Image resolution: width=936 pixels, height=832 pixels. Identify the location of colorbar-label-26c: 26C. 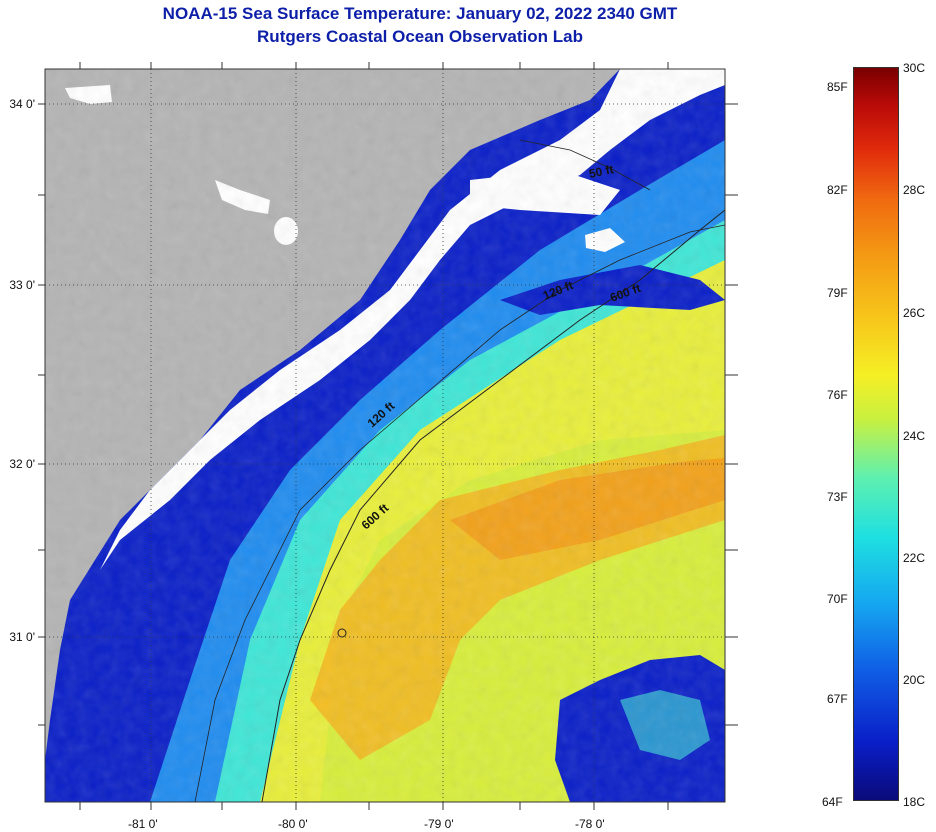
(914, 313).